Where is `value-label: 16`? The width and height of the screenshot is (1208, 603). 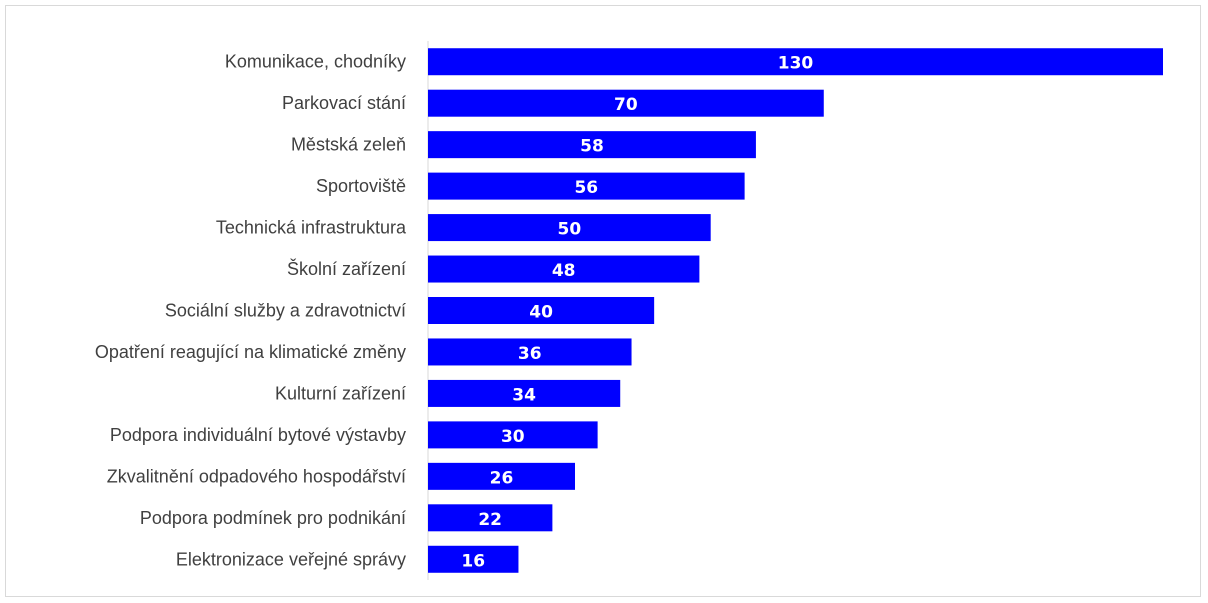
value-label: 16 is located at coordinates (473, 561).